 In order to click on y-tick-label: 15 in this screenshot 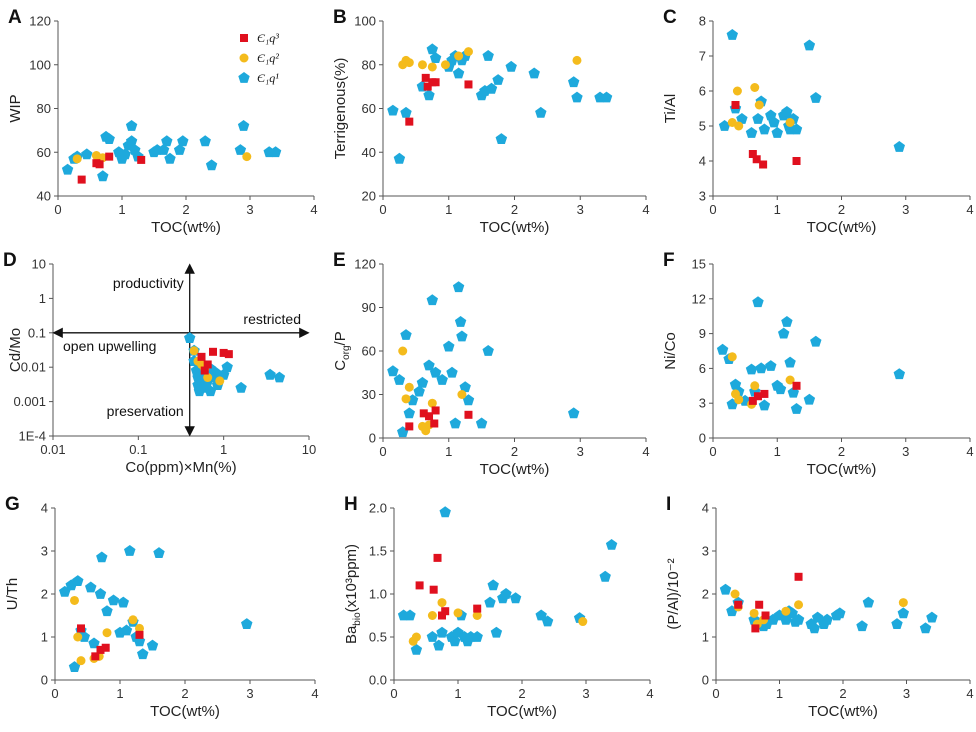, I will do `click(699, 264)`.